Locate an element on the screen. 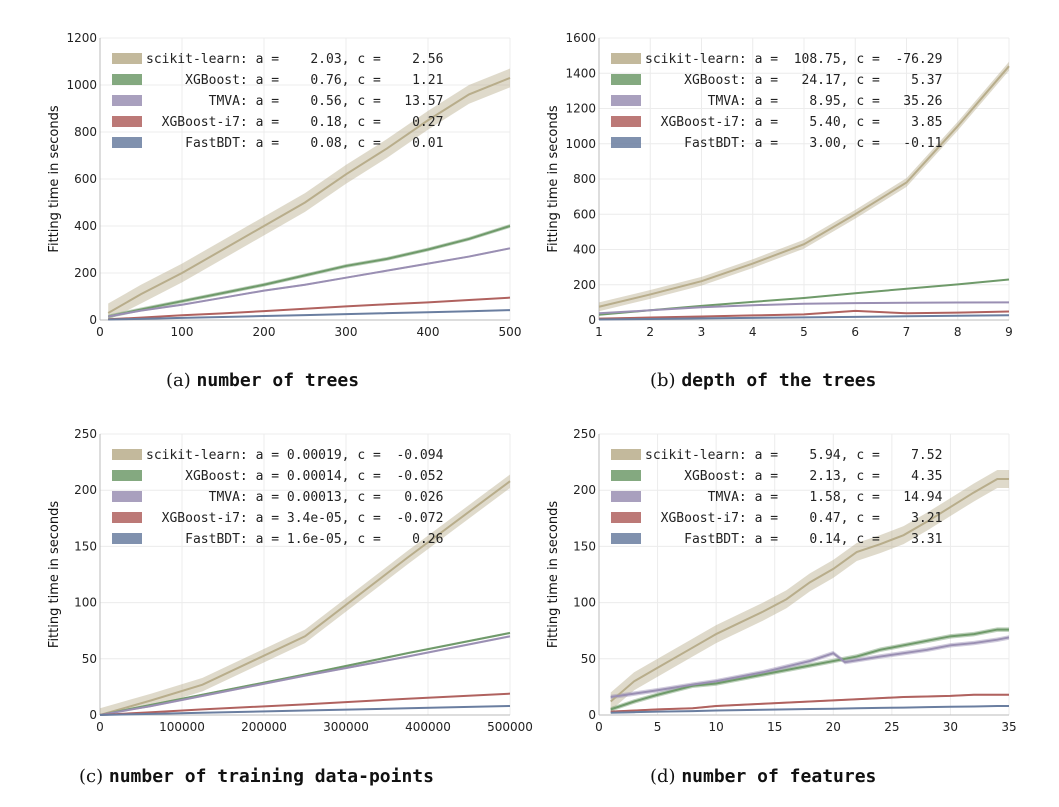  x-tick-label: 200000 is located at coordinates (264, 727).